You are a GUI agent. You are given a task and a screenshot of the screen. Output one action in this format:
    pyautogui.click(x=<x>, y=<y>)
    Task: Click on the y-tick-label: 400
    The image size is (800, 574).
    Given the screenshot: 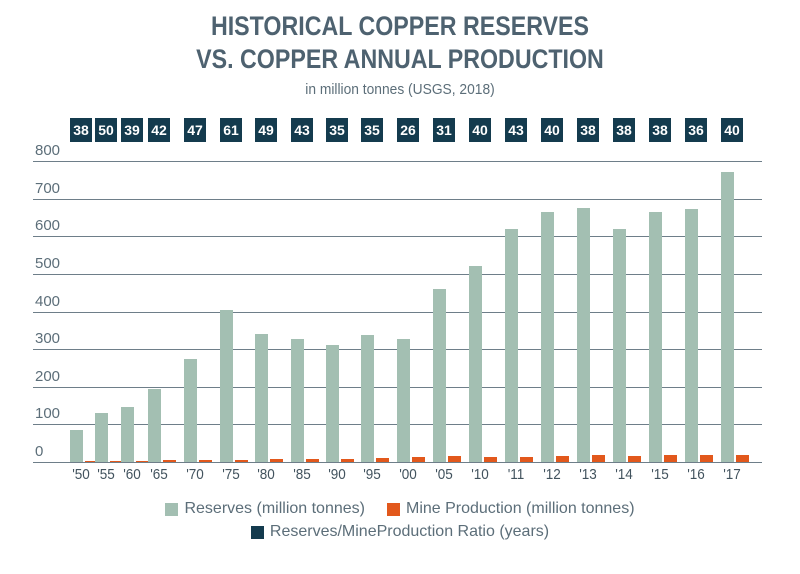 What is the action you would take?
    pyautogui.click(x=48, y=301)
    